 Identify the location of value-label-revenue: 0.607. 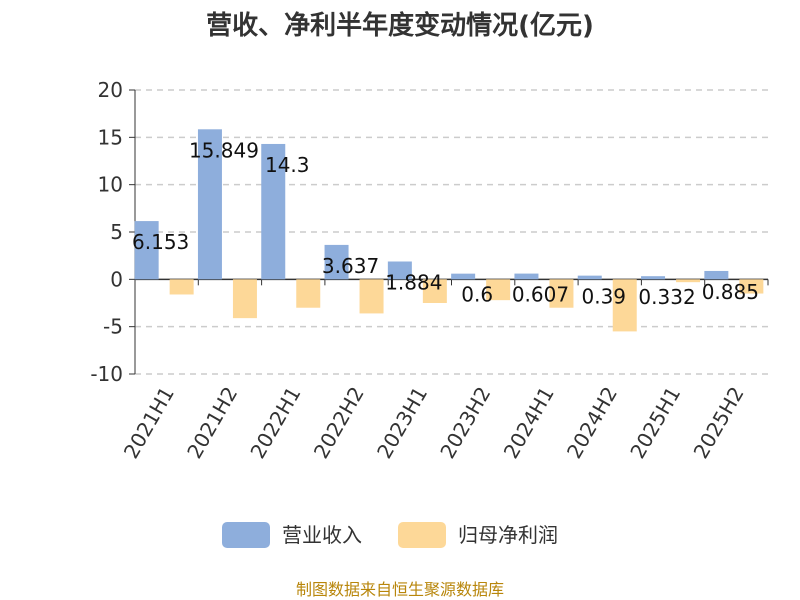
(540, 295).